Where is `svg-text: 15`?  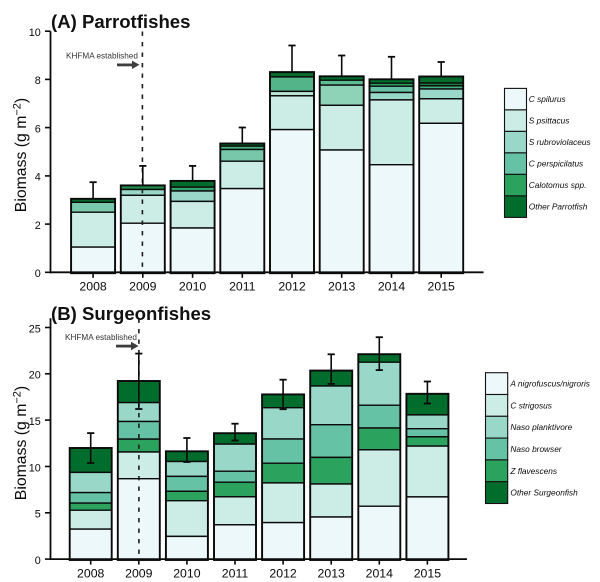
svg-text: 15 is located at coordinates (35, 422).